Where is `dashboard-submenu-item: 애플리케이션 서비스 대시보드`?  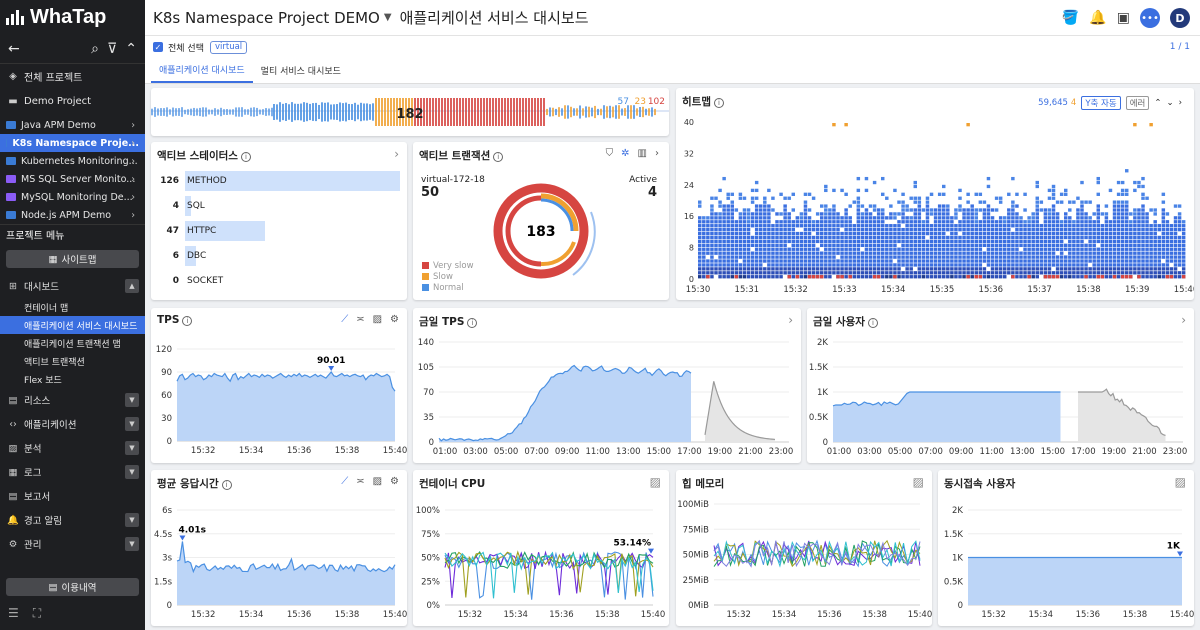
dashboard-submenu-item: 애플리케이션 서비스 대시보드 is located at coordinates (72, 325).